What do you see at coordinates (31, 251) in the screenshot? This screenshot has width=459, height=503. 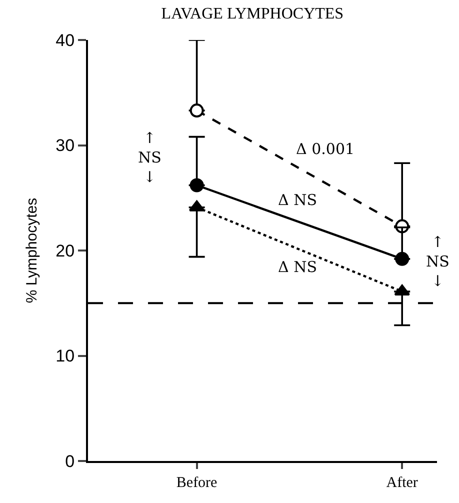 I see `y-axis-title: % Lymphocytes` at bounding box center [31, 251].